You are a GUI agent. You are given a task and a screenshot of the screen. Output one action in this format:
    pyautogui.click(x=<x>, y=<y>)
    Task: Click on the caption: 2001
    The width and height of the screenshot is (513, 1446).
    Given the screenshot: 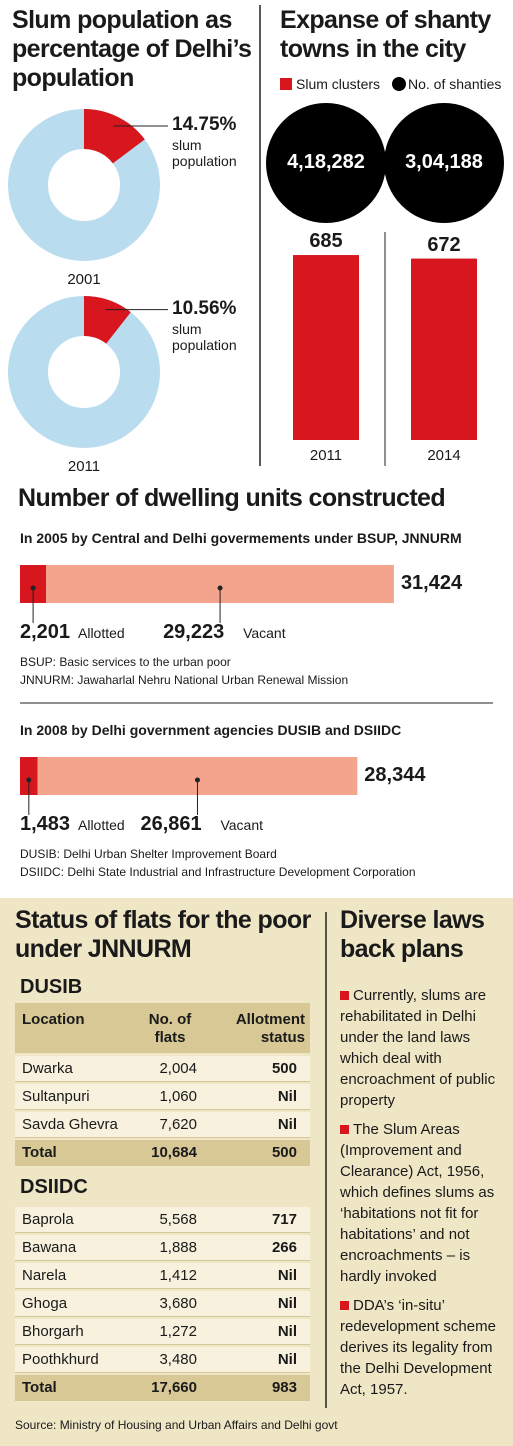 What is the action you would take?
    pyautogui.click(x=84, y=279)
    